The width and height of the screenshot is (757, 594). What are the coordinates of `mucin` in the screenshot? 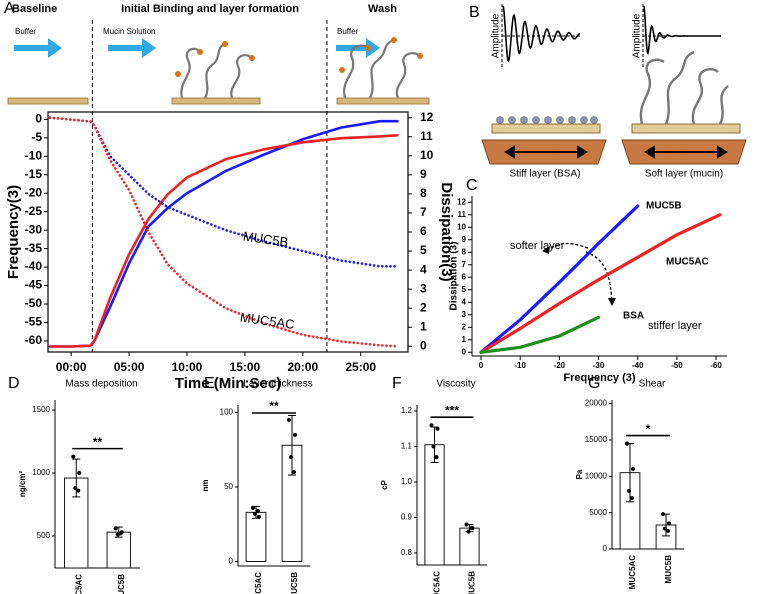 It's located at (684, 87).